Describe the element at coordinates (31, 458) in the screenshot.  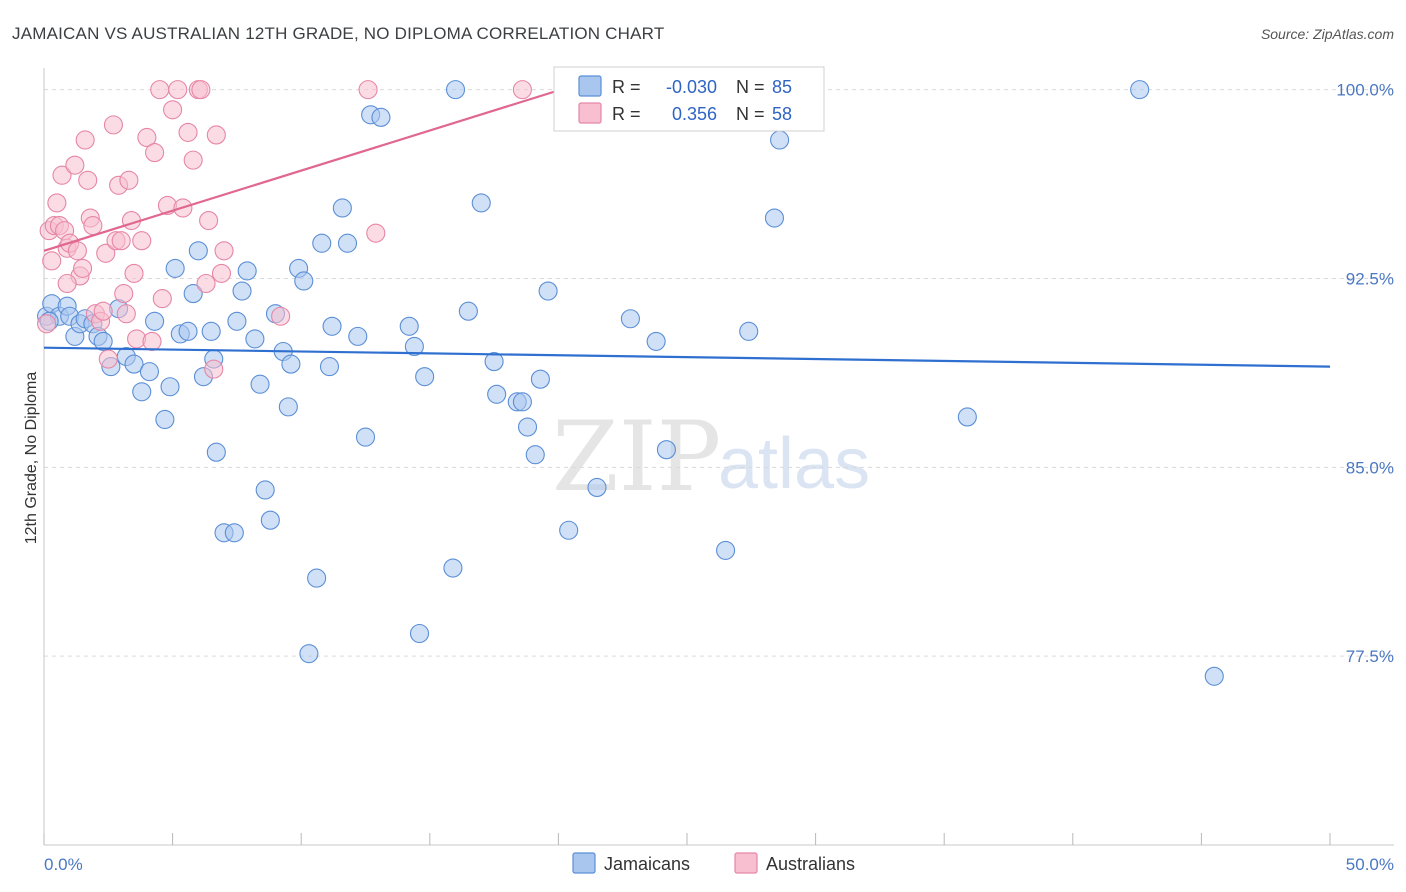
I see `y-axis-label: 12th Grade, No Diploma` at that location.